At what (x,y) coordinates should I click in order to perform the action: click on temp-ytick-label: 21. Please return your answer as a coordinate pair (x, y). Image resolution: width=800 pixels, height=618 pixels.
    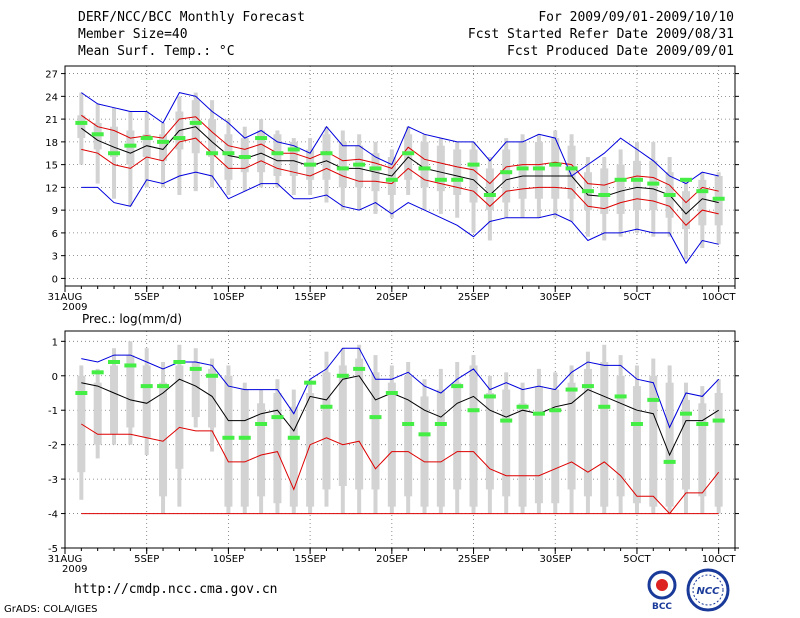
    Looking at the image, I should click on (51, 120).